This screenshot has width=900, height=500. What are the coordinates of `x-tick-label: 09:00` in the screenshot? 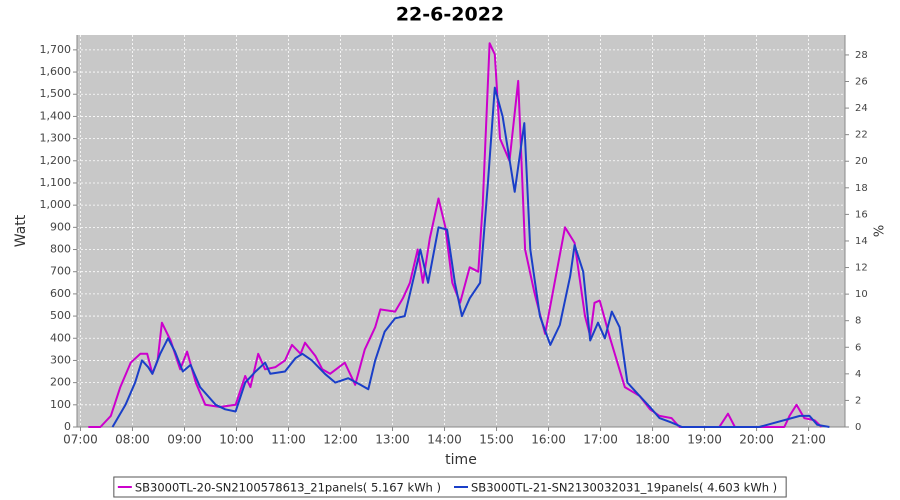 It's located at (184, 440).